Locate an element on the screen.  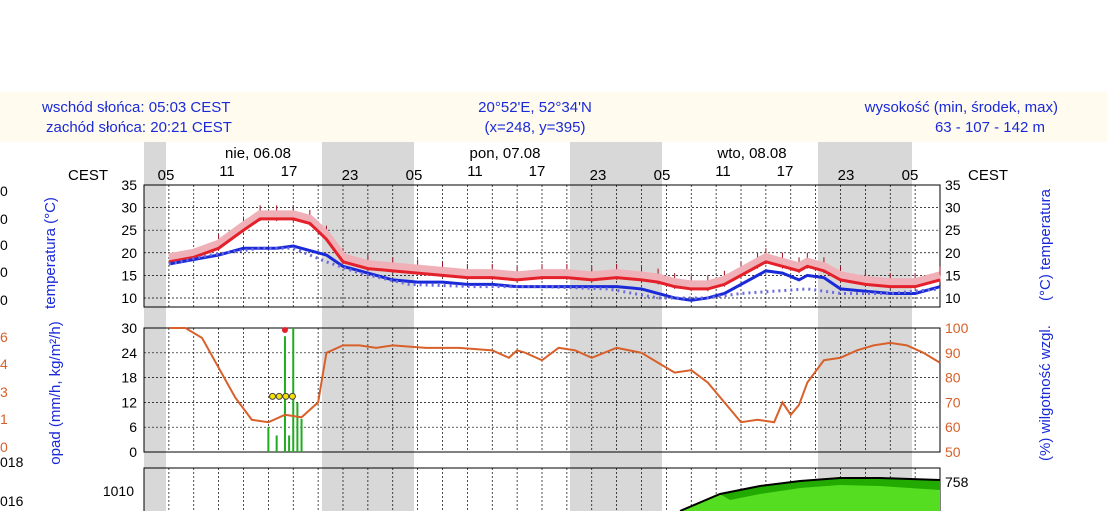
precipitation-bars is located at coordinates (285, 390).